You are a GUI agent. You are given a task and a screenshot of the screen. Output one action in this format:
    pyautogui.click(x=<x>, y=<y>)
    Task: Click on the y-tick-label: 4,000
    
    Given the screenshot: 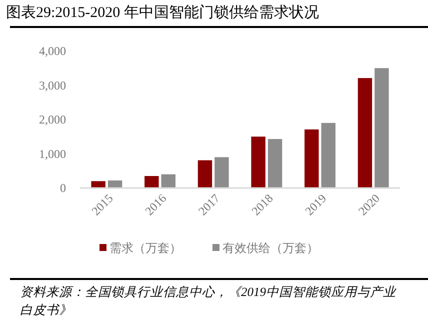 What is the action you would take?
    pyautogui.click(x=52, y=51)
    